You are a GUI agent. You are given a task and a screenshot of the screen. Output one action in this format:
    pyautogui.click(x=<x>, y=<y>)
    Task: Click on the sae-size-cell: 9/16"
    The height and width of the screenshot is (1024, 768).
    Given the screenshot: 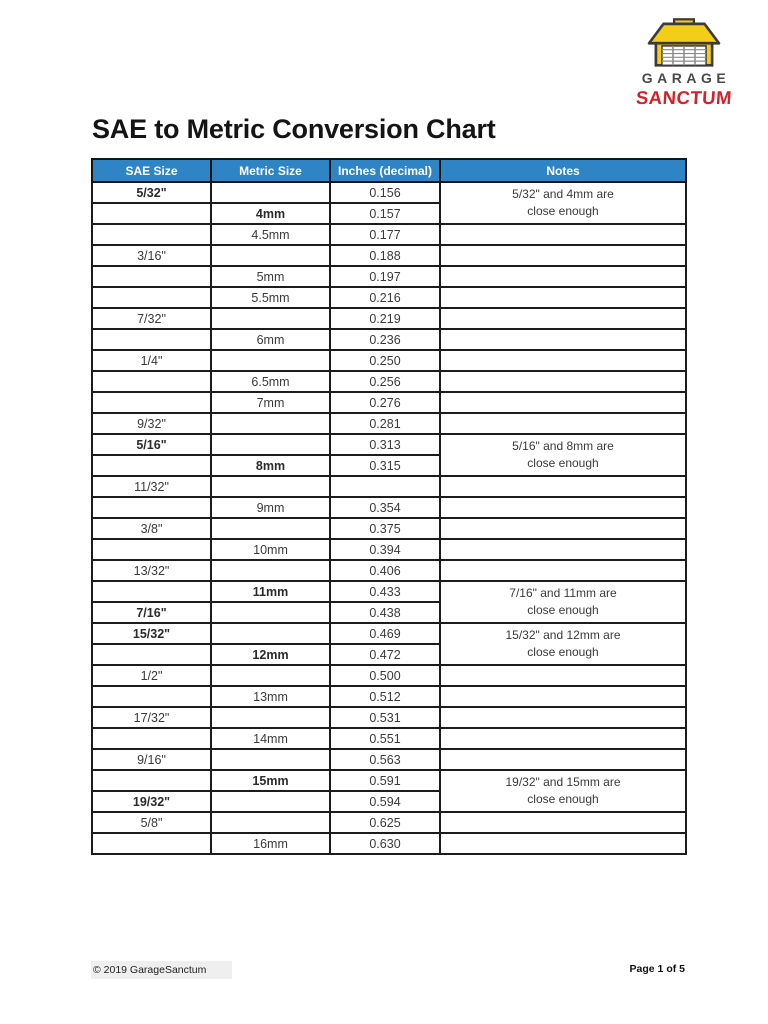 What is the action you would take?
    pyautogui.click(x=151, y=759)
    